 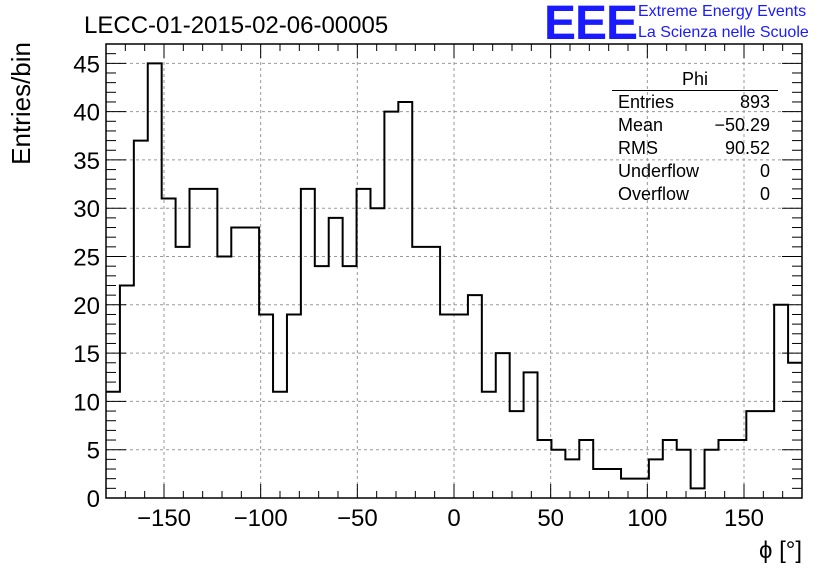 What do you see at coordinates (86, 258) in the screenshot?
I see `y-tick-label: 25` at bounding box center [86, 258].